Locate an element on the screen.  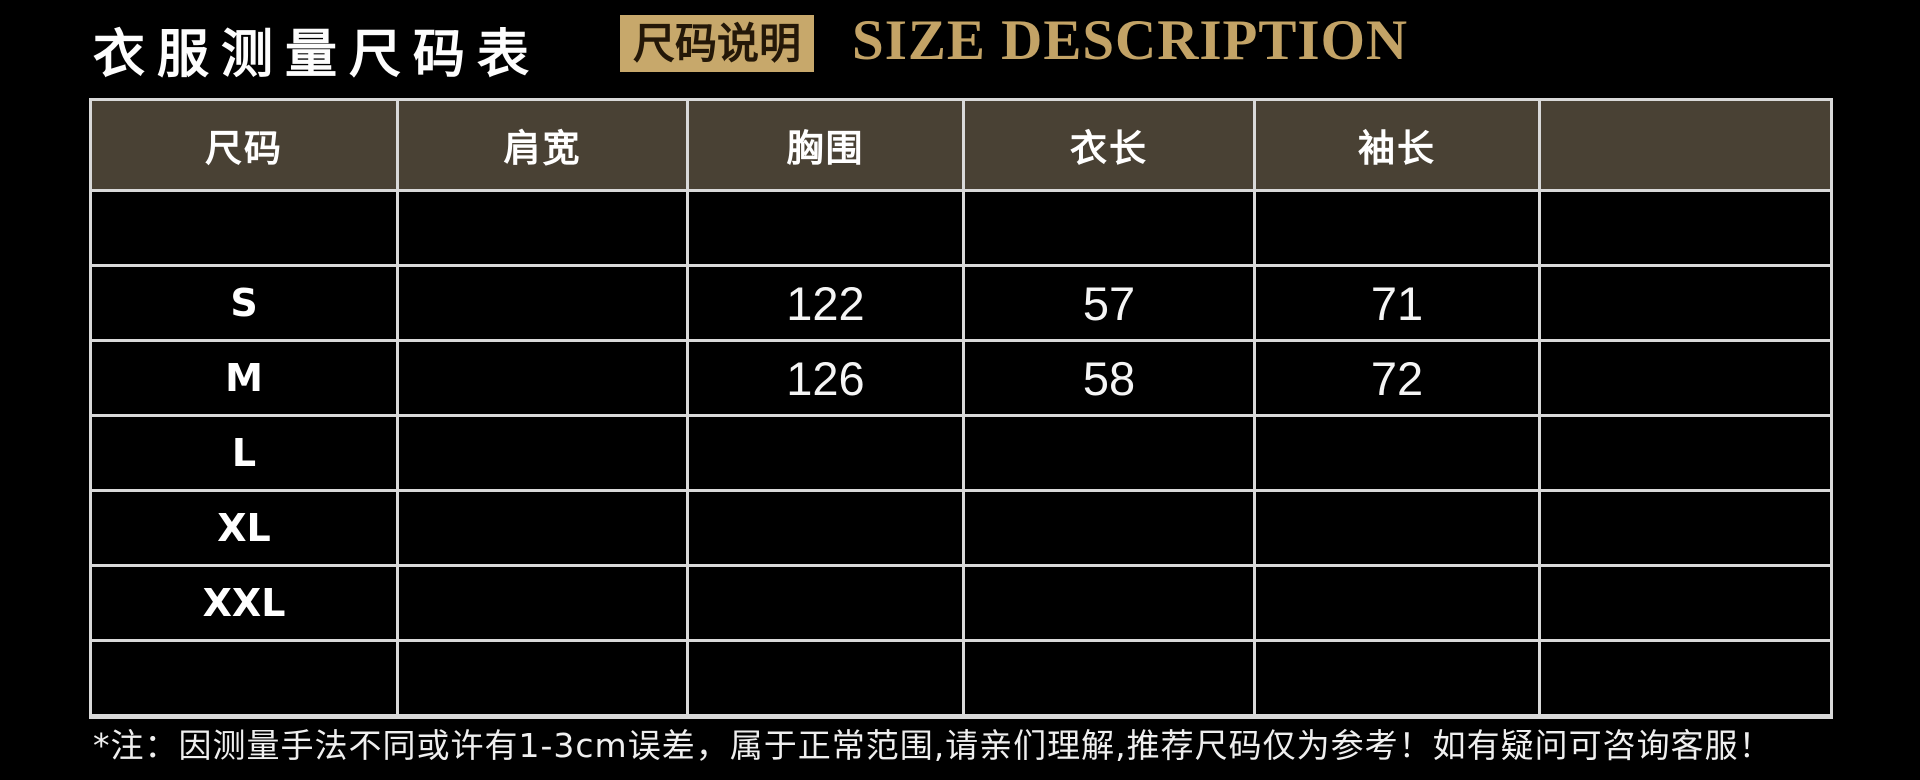
table-row: XL is located at coordinates (961, 528).